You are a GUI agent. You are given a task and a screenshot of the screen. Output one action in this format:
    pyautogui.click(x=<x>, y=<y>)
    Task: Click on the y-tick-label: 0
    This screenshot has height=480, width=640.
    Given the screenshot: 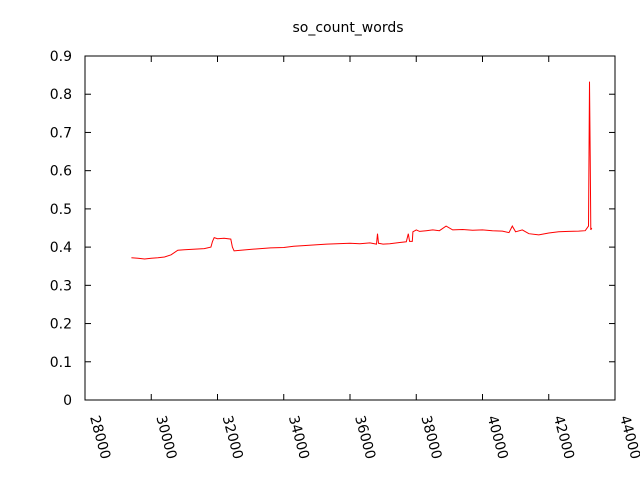 What is the action you would take?
    pyautogui.click(x=67, y=401)
    